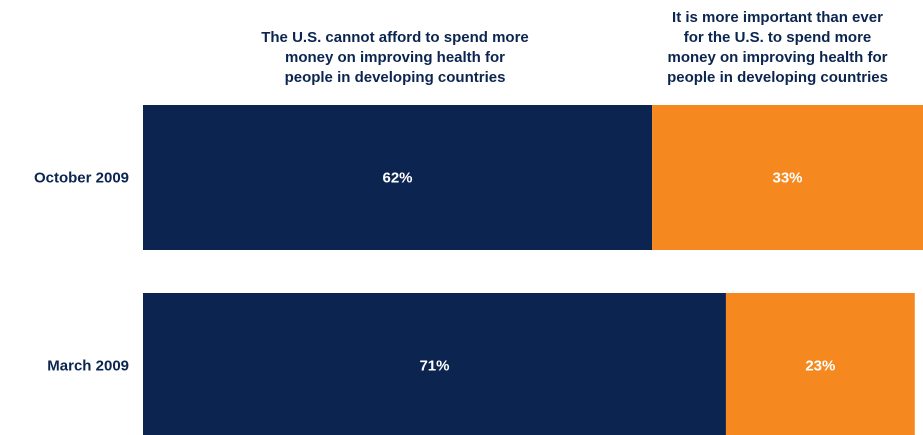  I want to click on value-label-march-2009-series-0: 71%, so click(434, 366).